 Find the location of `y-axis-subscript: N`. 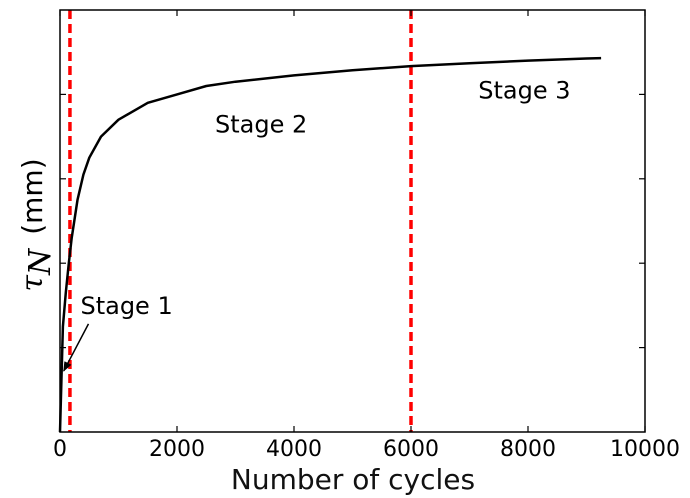

y-axis-subscript: N is located at coordinates (40, 261).